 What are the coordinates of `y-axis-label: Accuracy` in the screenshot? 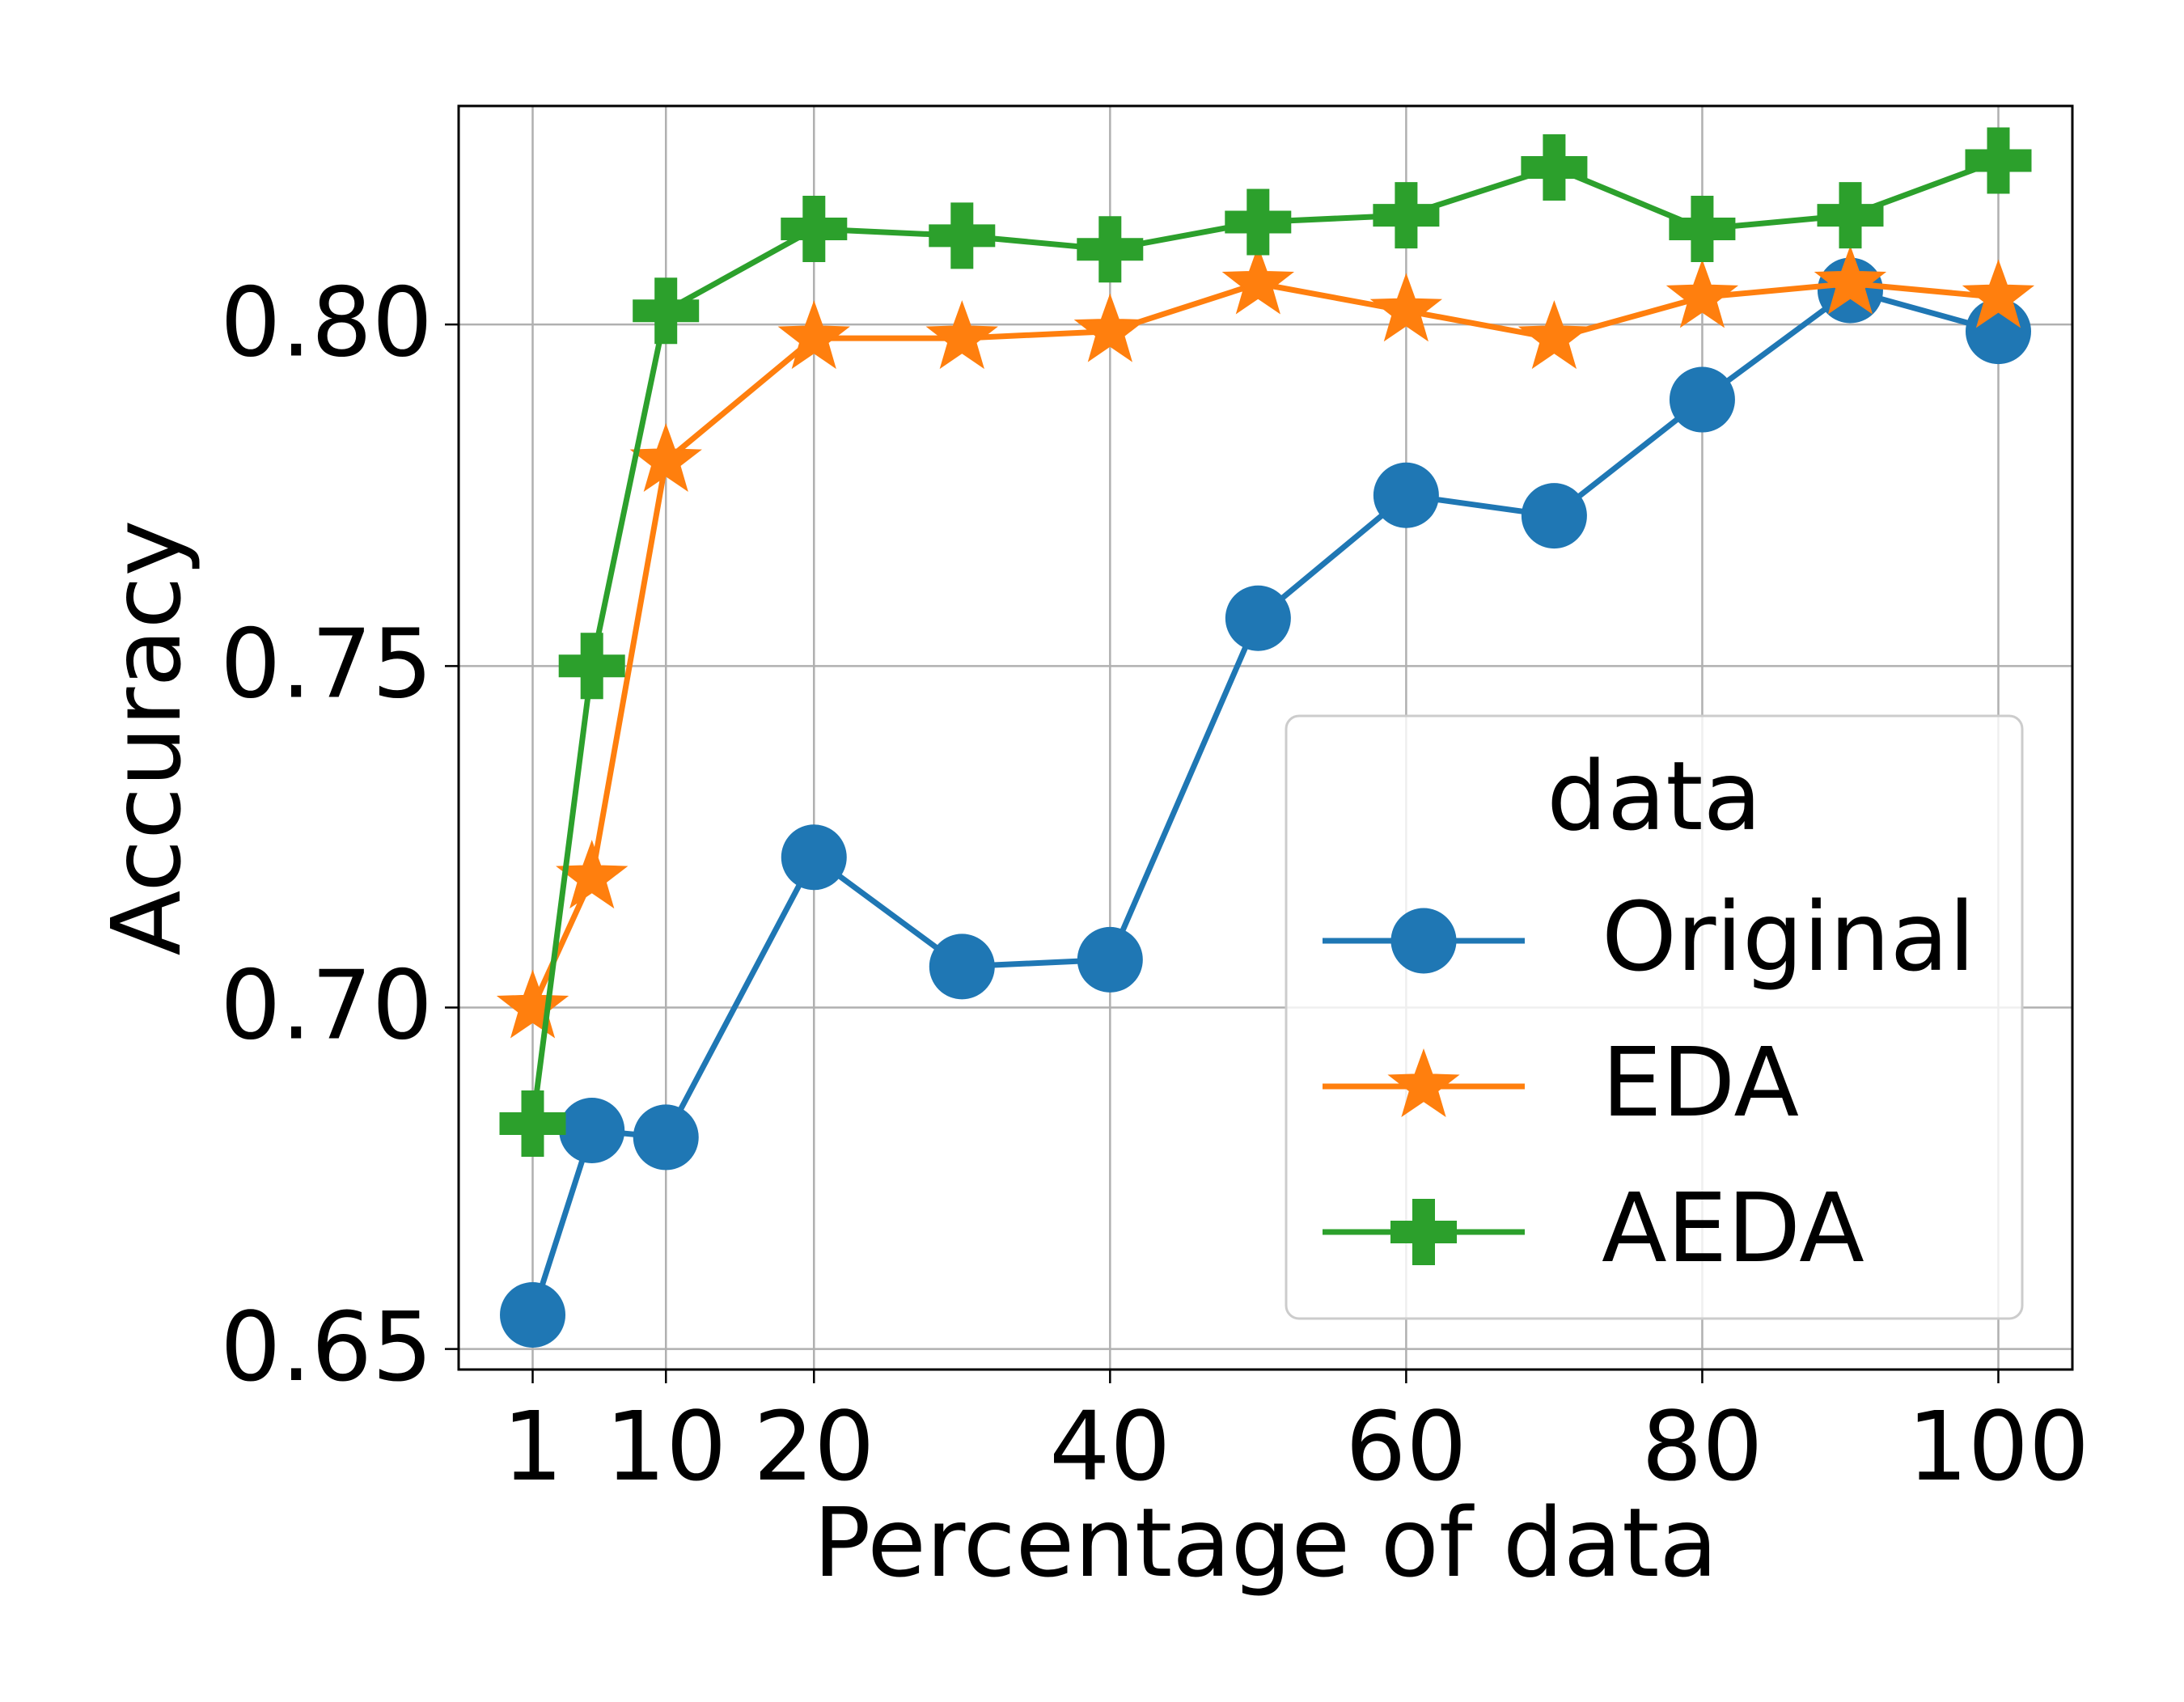 It's located at (146, 738).